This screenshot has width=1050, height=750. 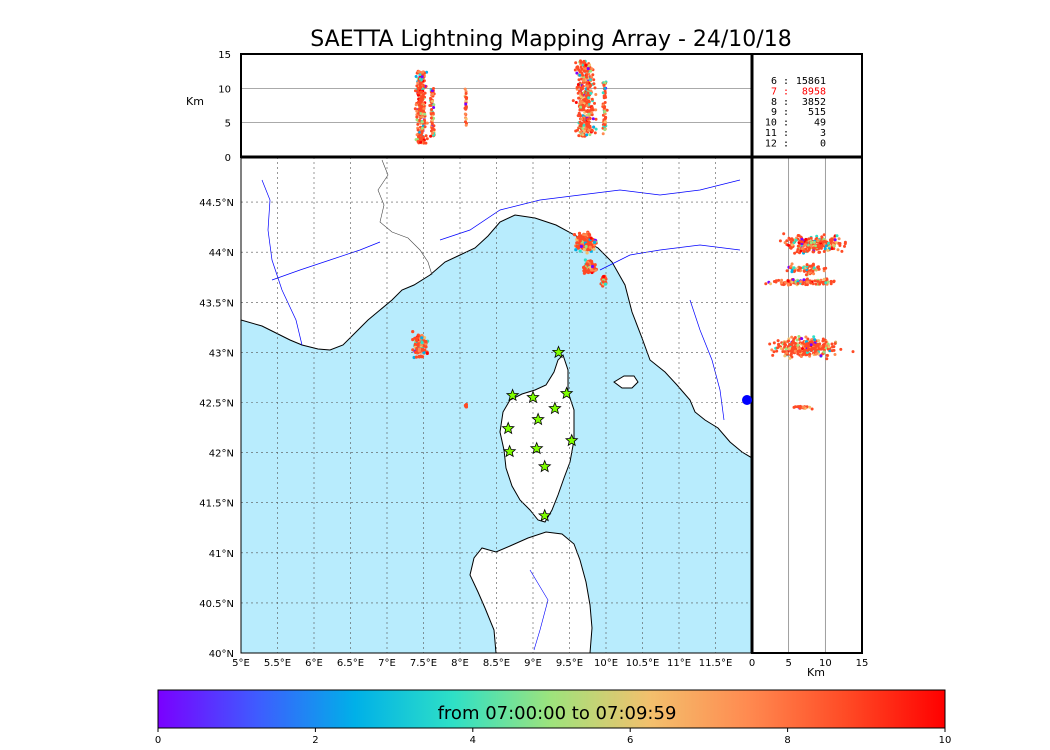 I want to click on colorbar-bar, so click(x=551, y=709).